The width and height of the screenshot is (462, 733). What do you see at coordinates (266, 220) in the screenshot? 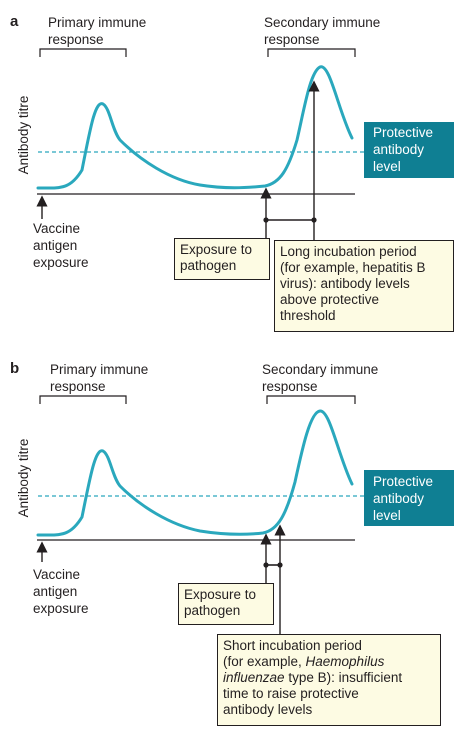
I see `panel-a-span-dot-left` at bounding box center [266, 220].